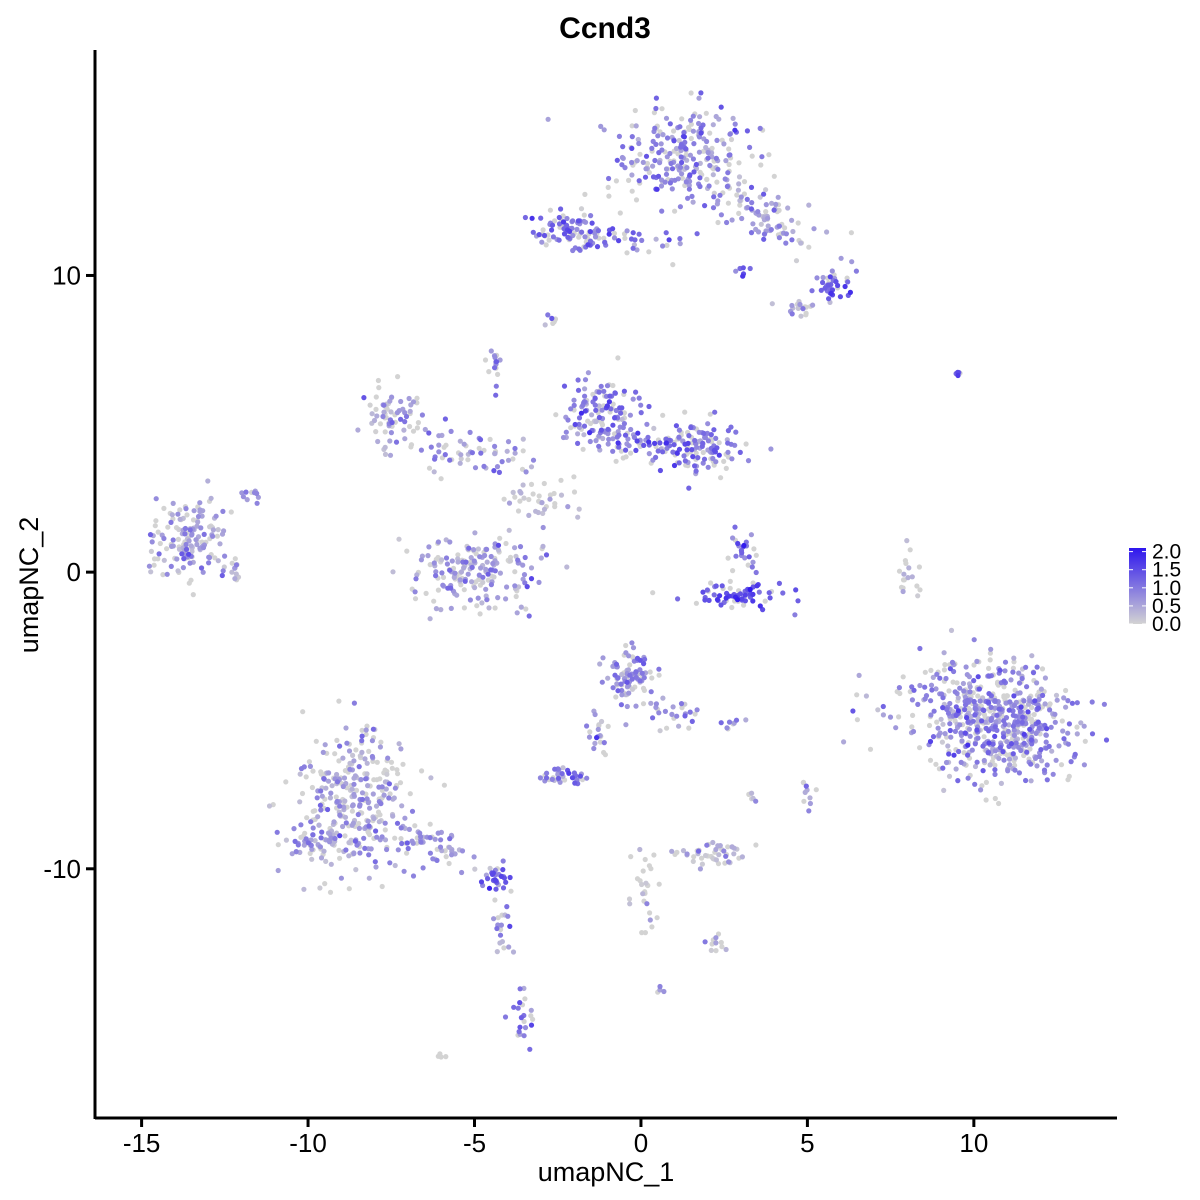 This screenshot has height=1200, width=1200. Describe the element at coordinates (807, 1143) in the screenshot. I see `x-tick-label: 5` at that location.